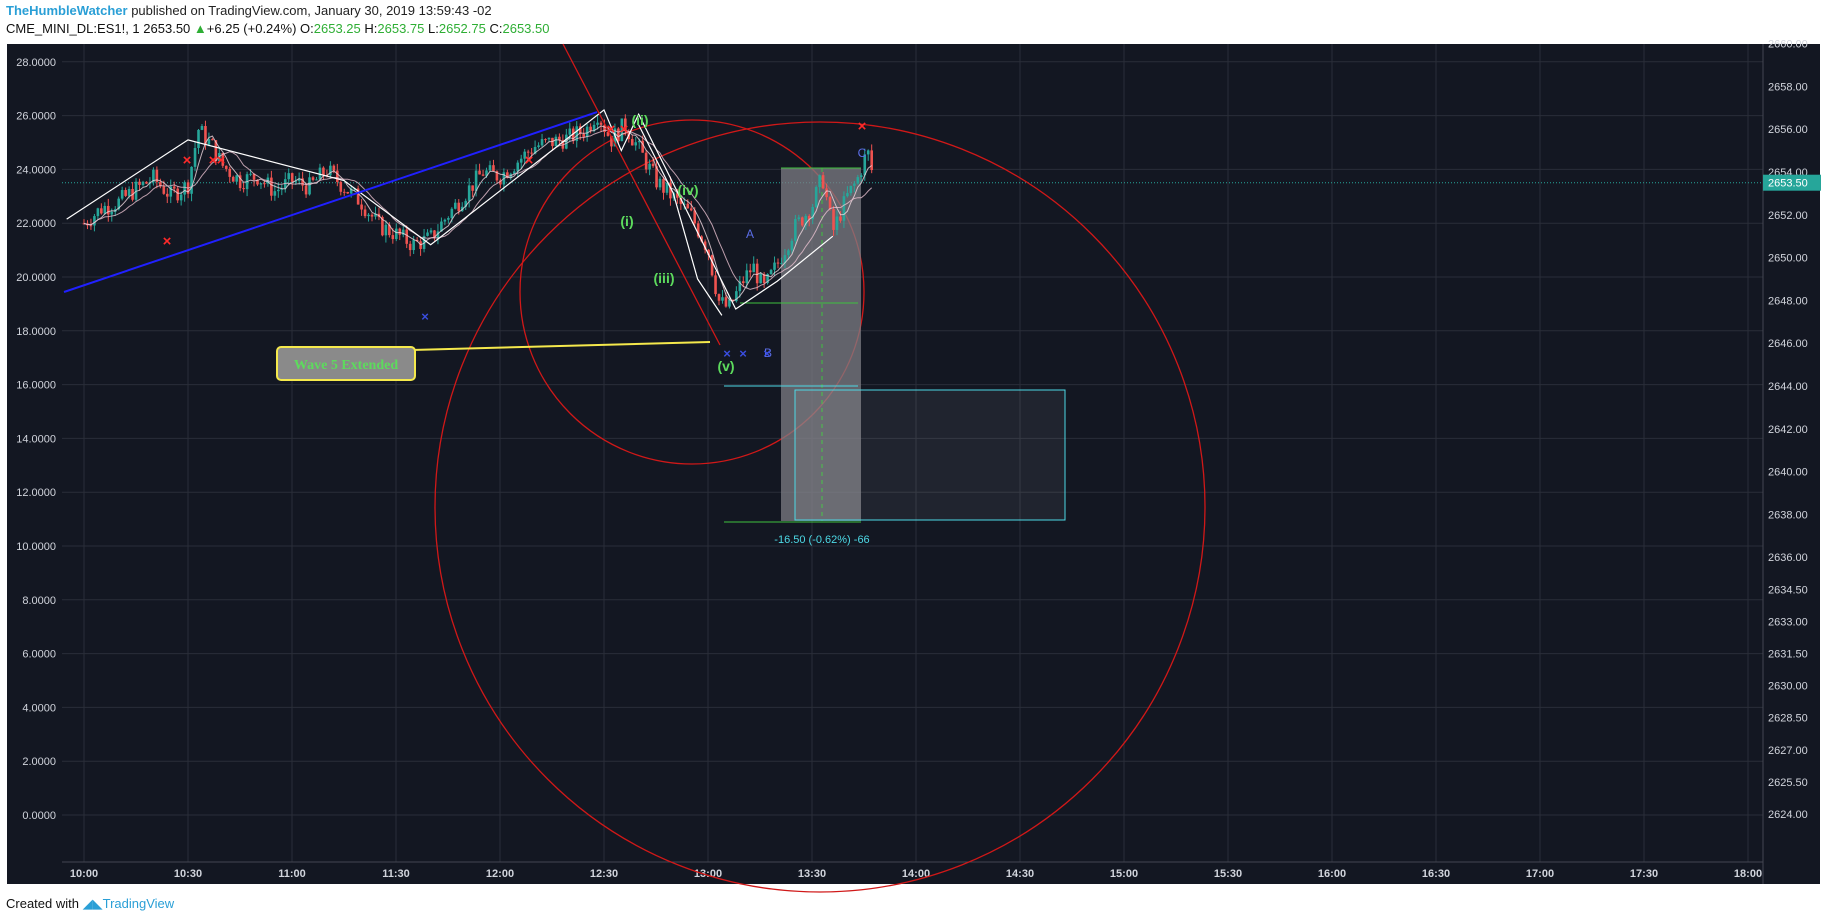 This screenshot has height=922, width=1828. Describe the element at coordinates (1788, 687) in the screenshot. I see `right-axis-tick: 2630.00` at that location.